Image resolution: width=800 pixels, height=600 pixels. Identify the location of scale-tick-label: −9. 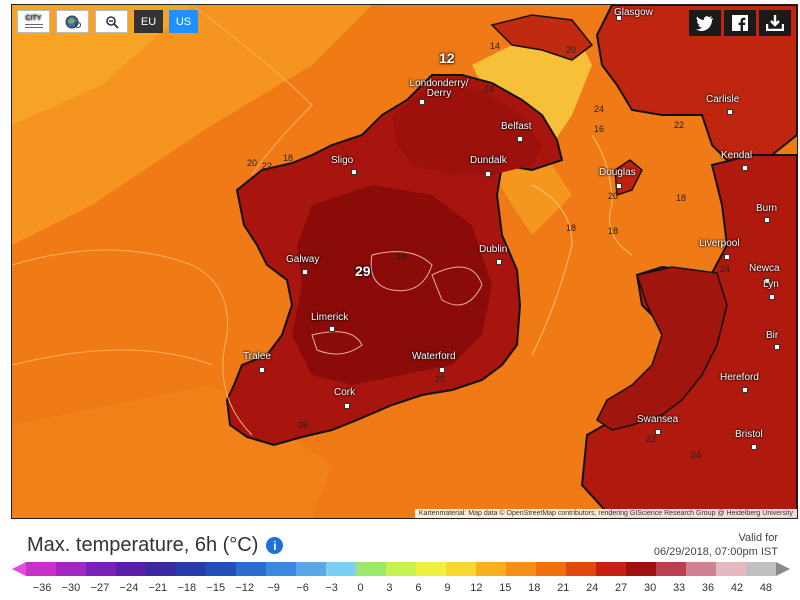
(273, 588).